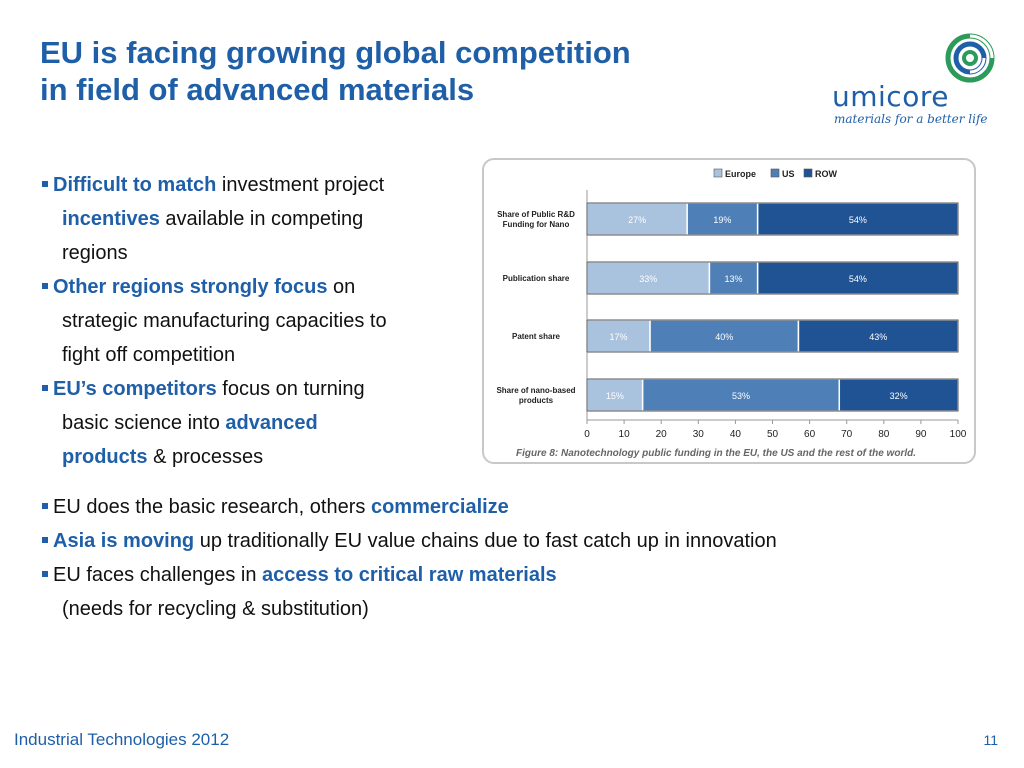 This screenshot has height=768, width=1024. Describe the element at coordinates (911, 119) in the screenshot. I see `logo-tagline: materials for a better life` at that location.